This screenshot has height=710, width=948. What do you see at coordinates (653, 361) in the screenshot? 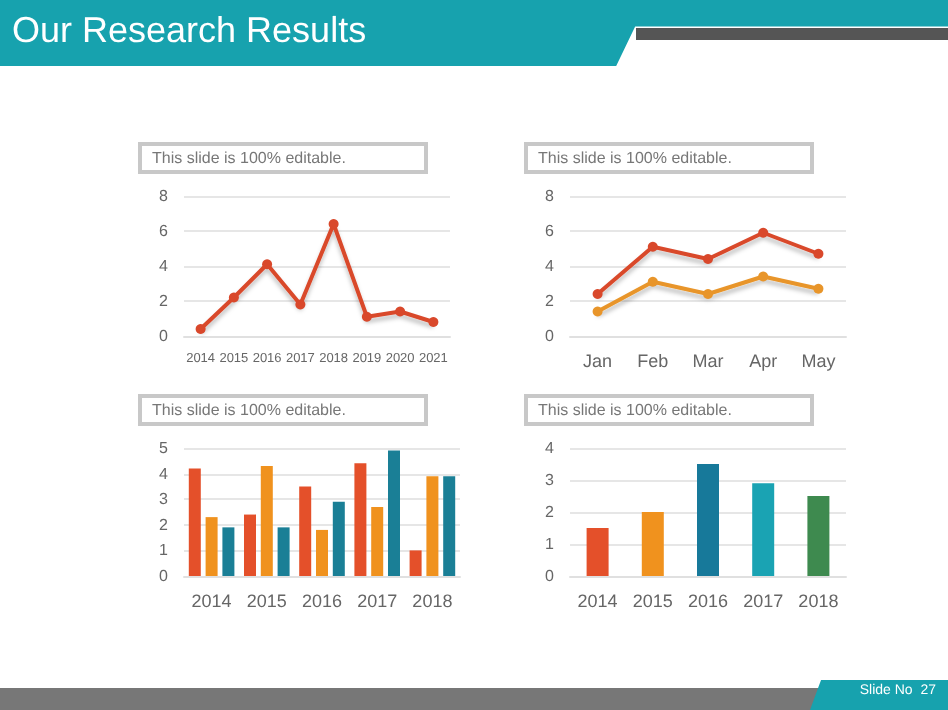
I see `x-tick-label: Feb` at bounding box center [653, 361].